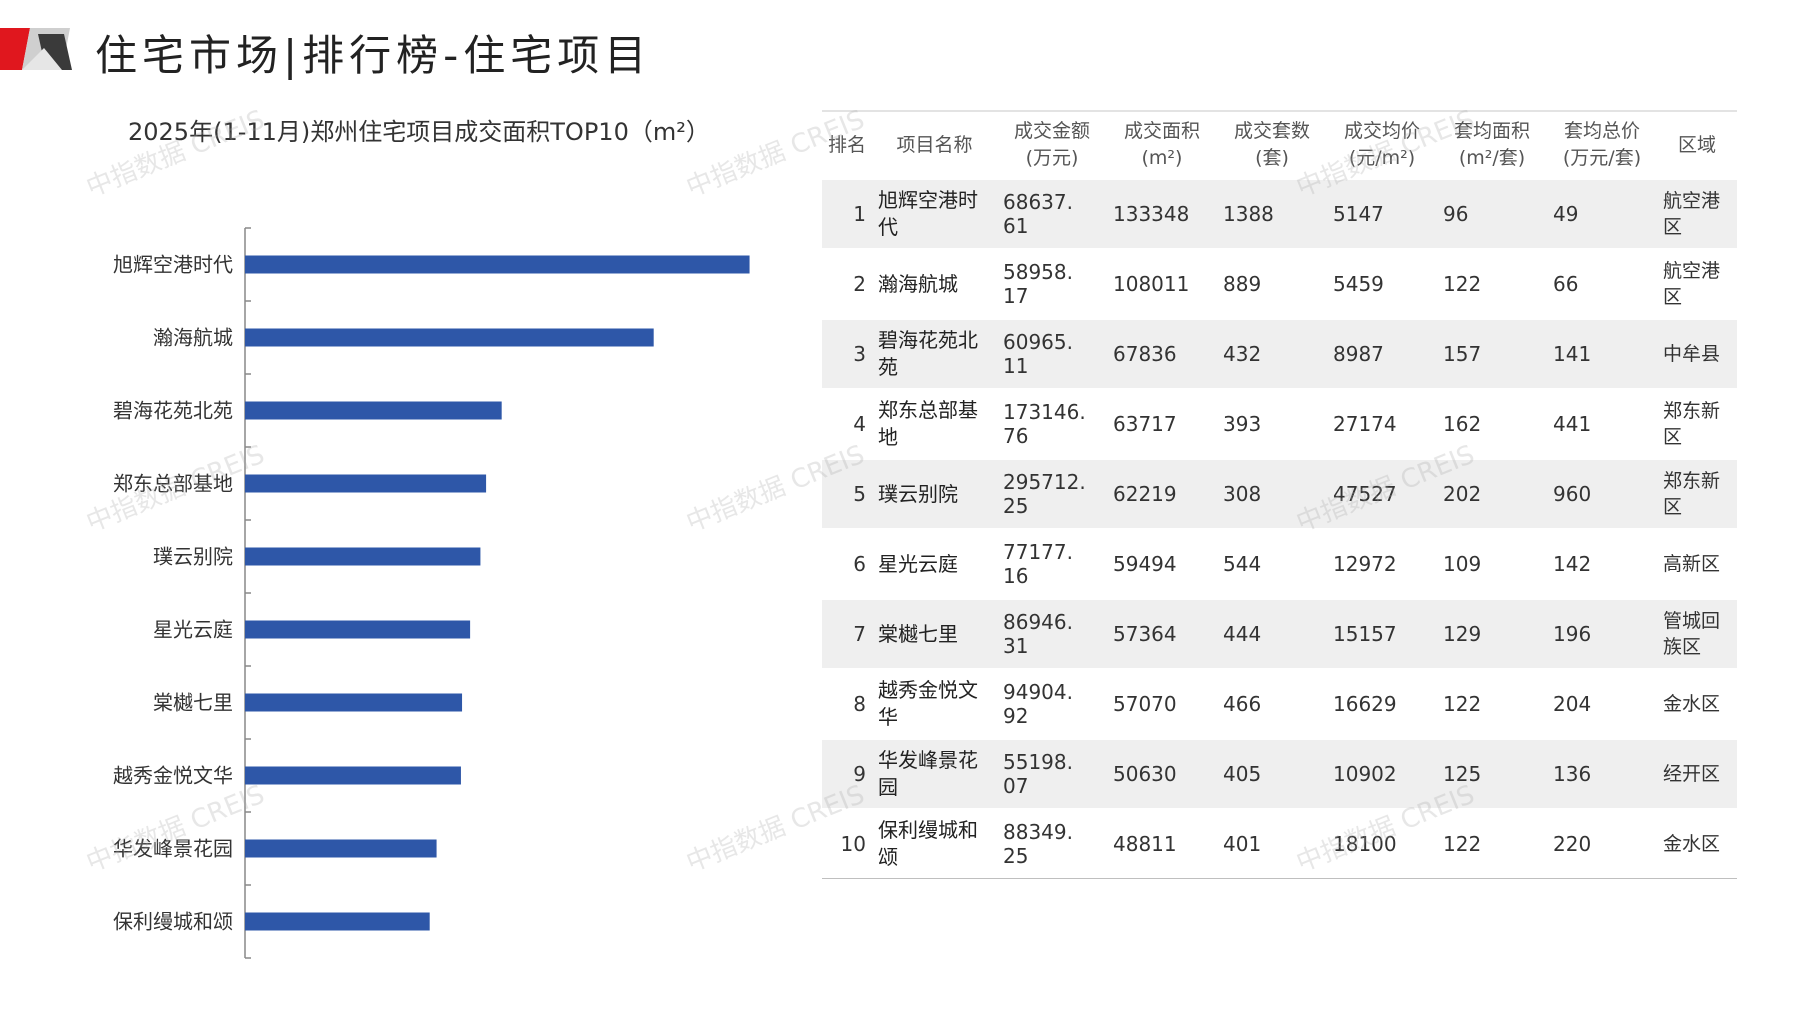 This screenshot has height=1010, width=1797. I want to click on table-cell-rank: 4, so click(847, 423).